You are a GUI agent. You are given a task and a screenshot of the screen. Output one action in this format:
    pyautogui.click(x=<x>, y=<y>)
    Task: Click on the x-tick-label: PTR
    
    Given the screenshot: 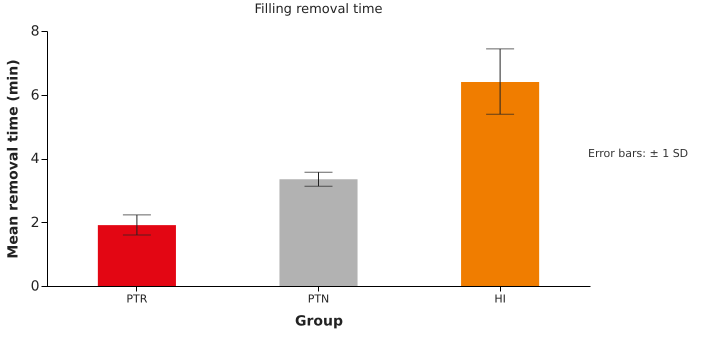 What is the action you would take?
    pyautogui.click(x=137, y=299)
    